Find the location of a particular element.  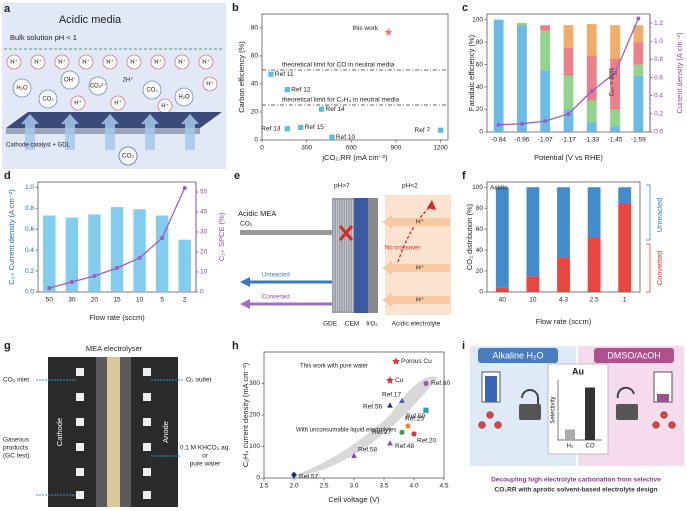

products-label: Gaseous is located at coordinates (16, 440).